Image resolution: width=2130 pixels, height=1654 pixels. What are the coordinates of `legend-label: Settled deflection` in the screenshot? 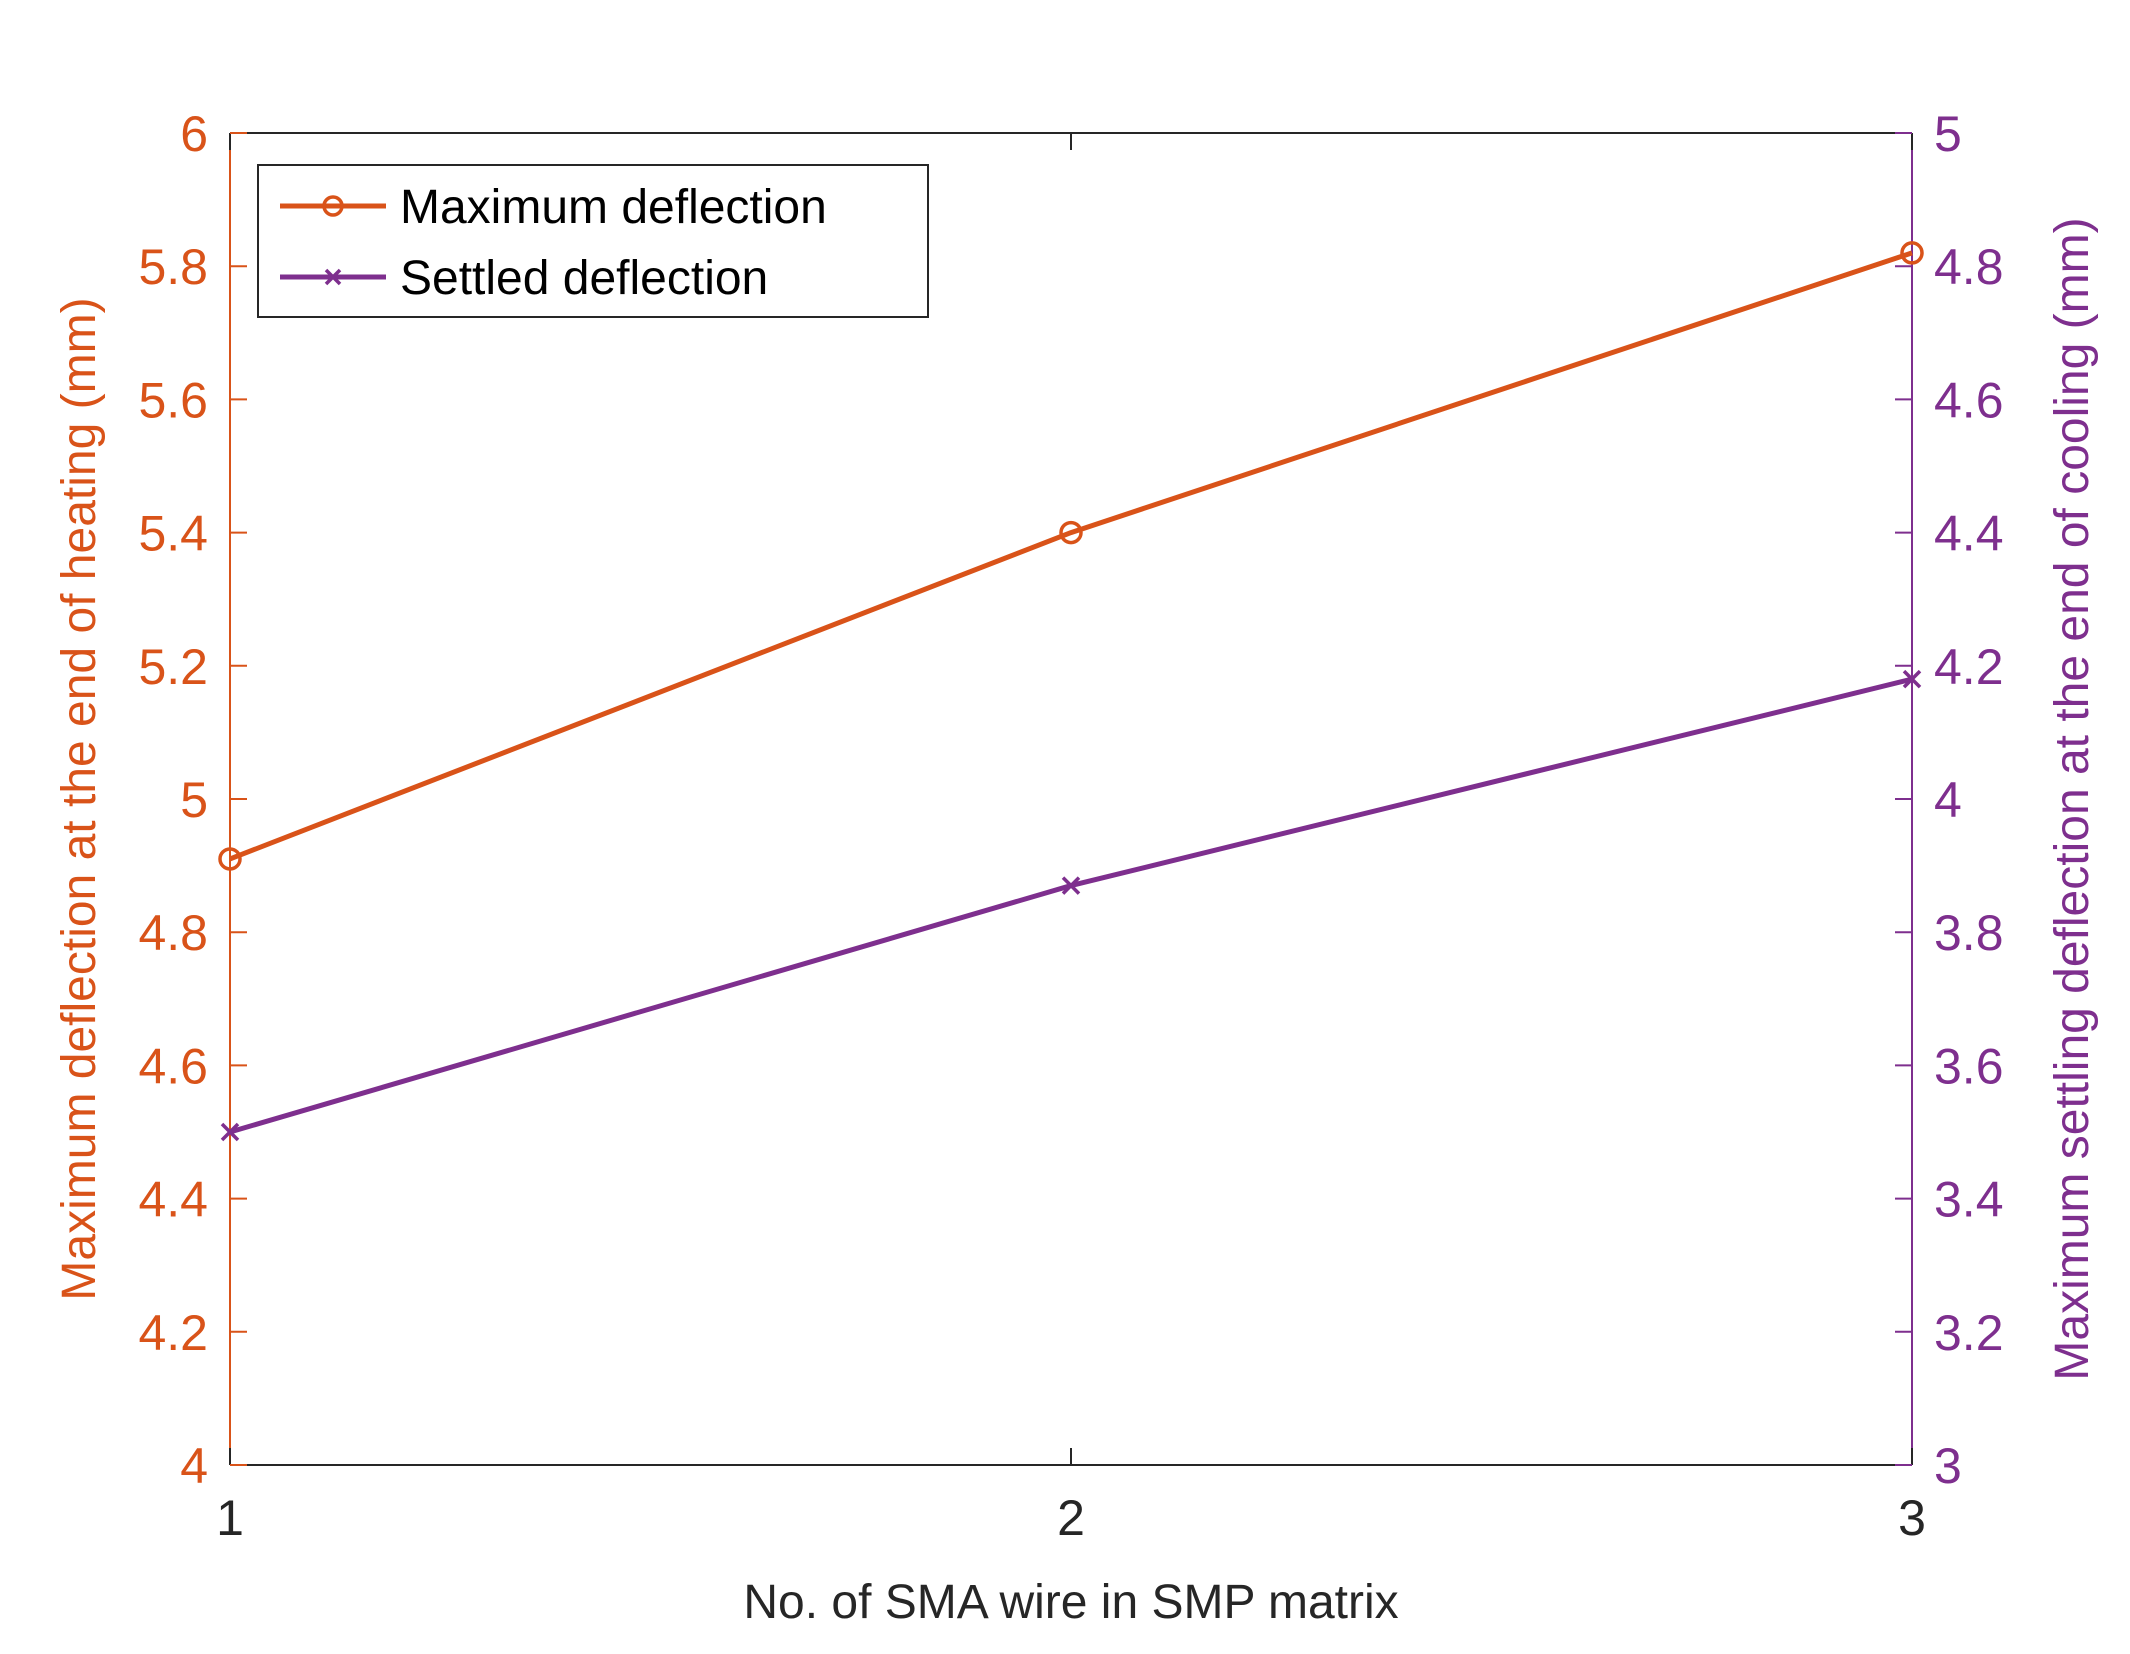 It's located at (584, 278).